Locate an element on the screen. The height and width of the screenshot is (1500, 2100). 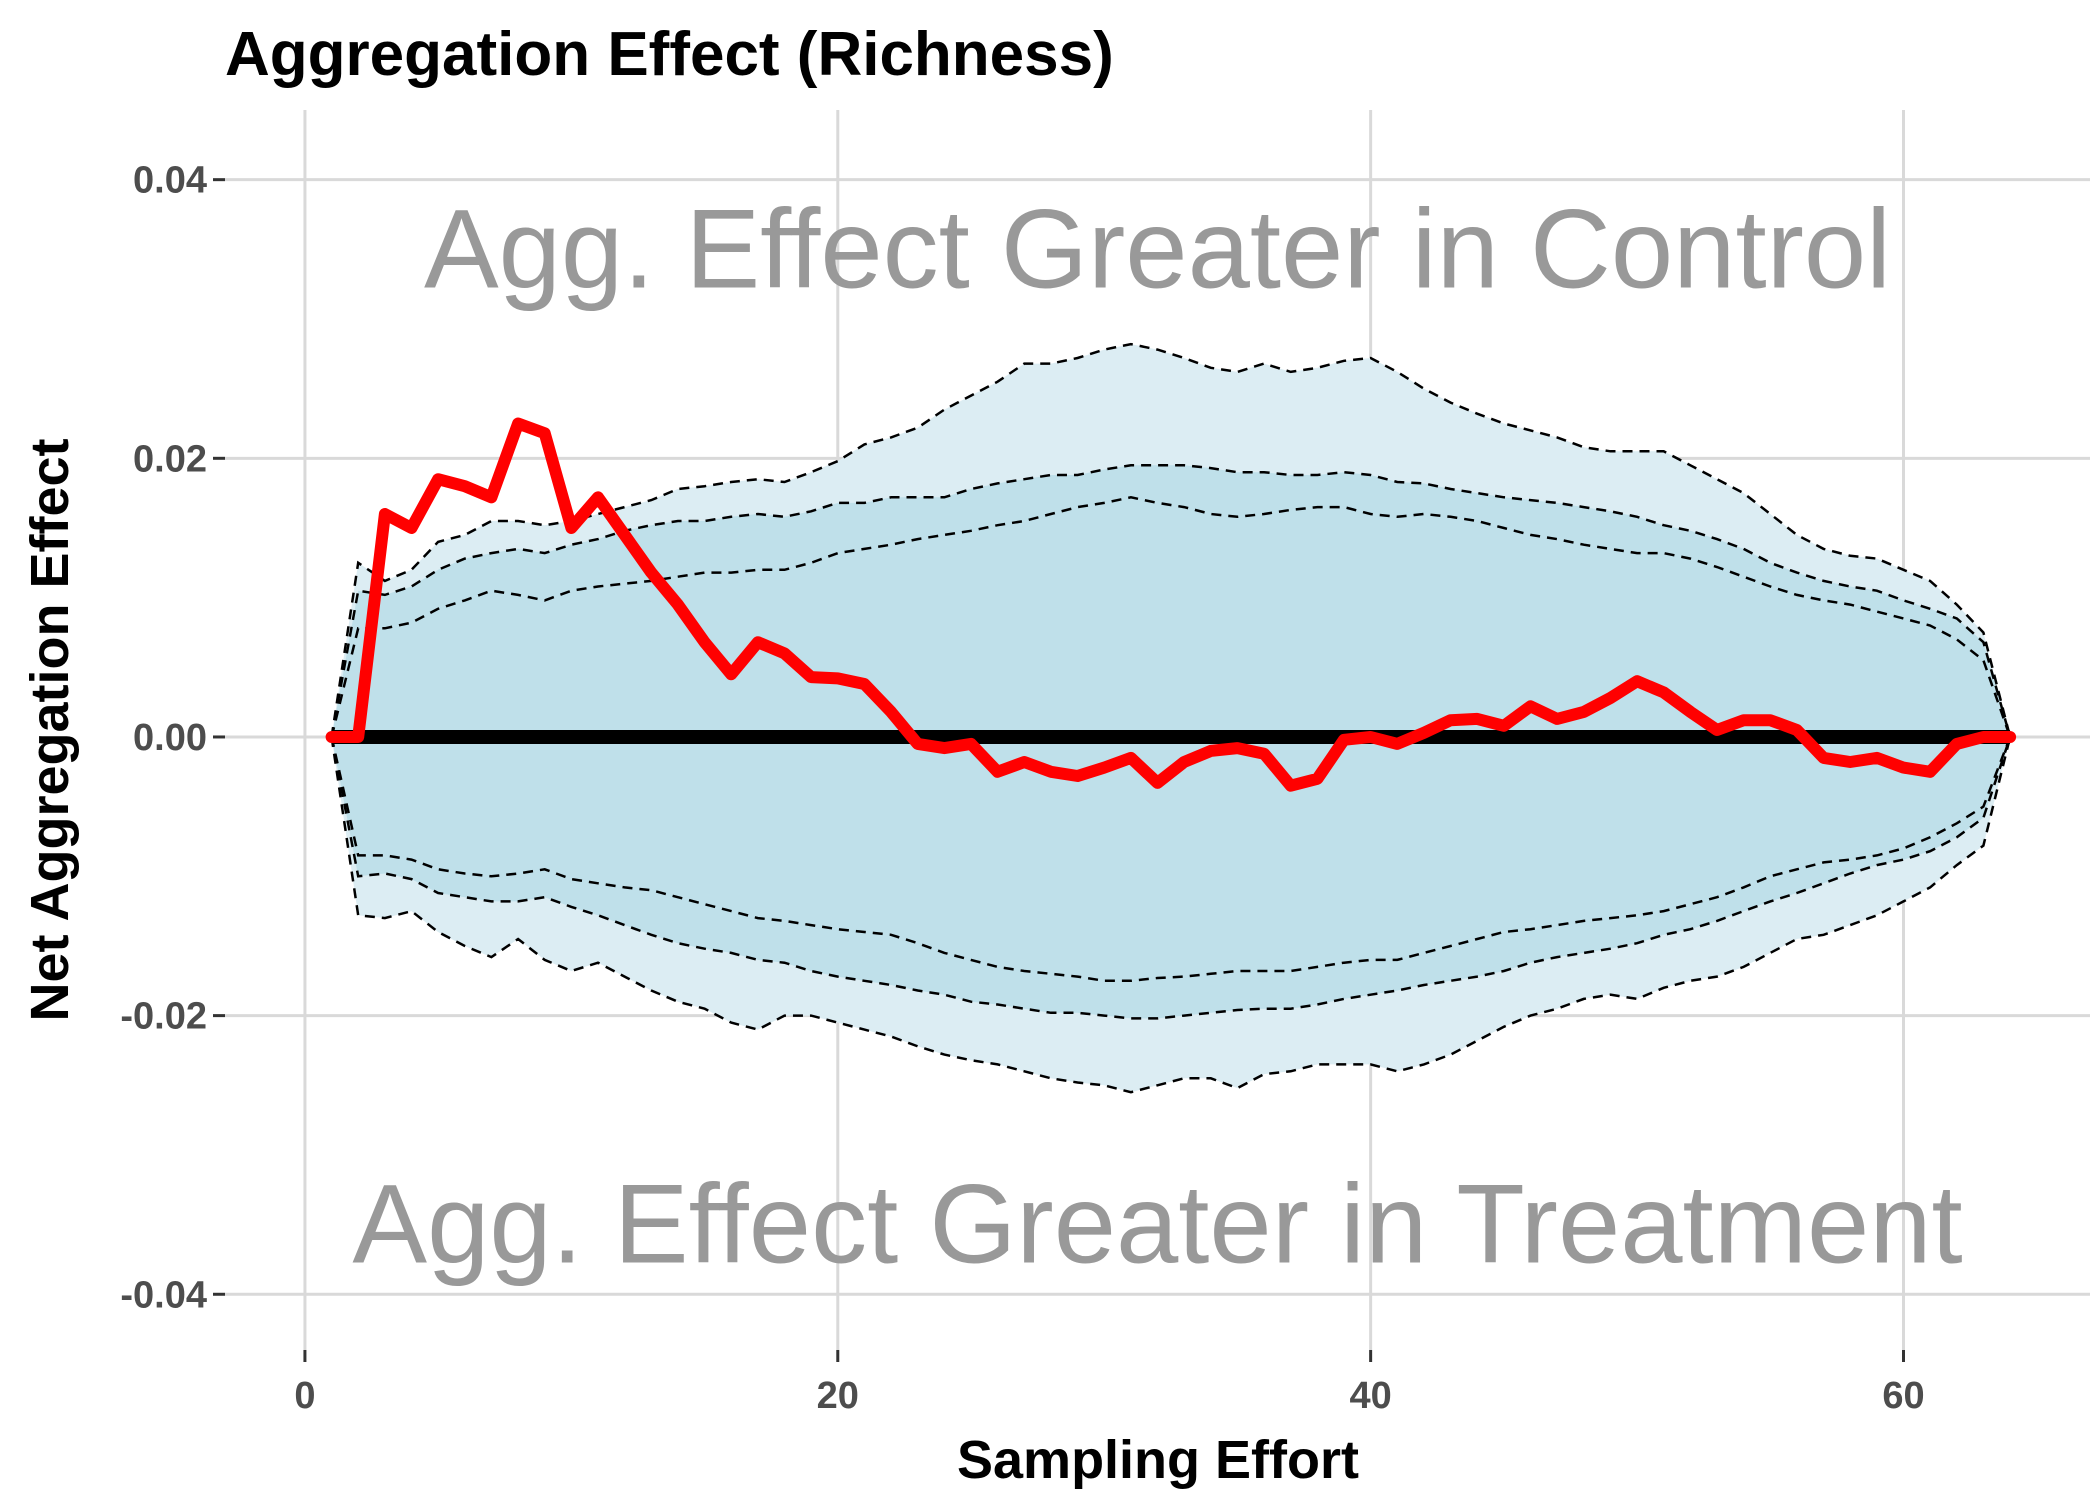
x-tick-label: 60 is located at coordinates (1903, 1396).